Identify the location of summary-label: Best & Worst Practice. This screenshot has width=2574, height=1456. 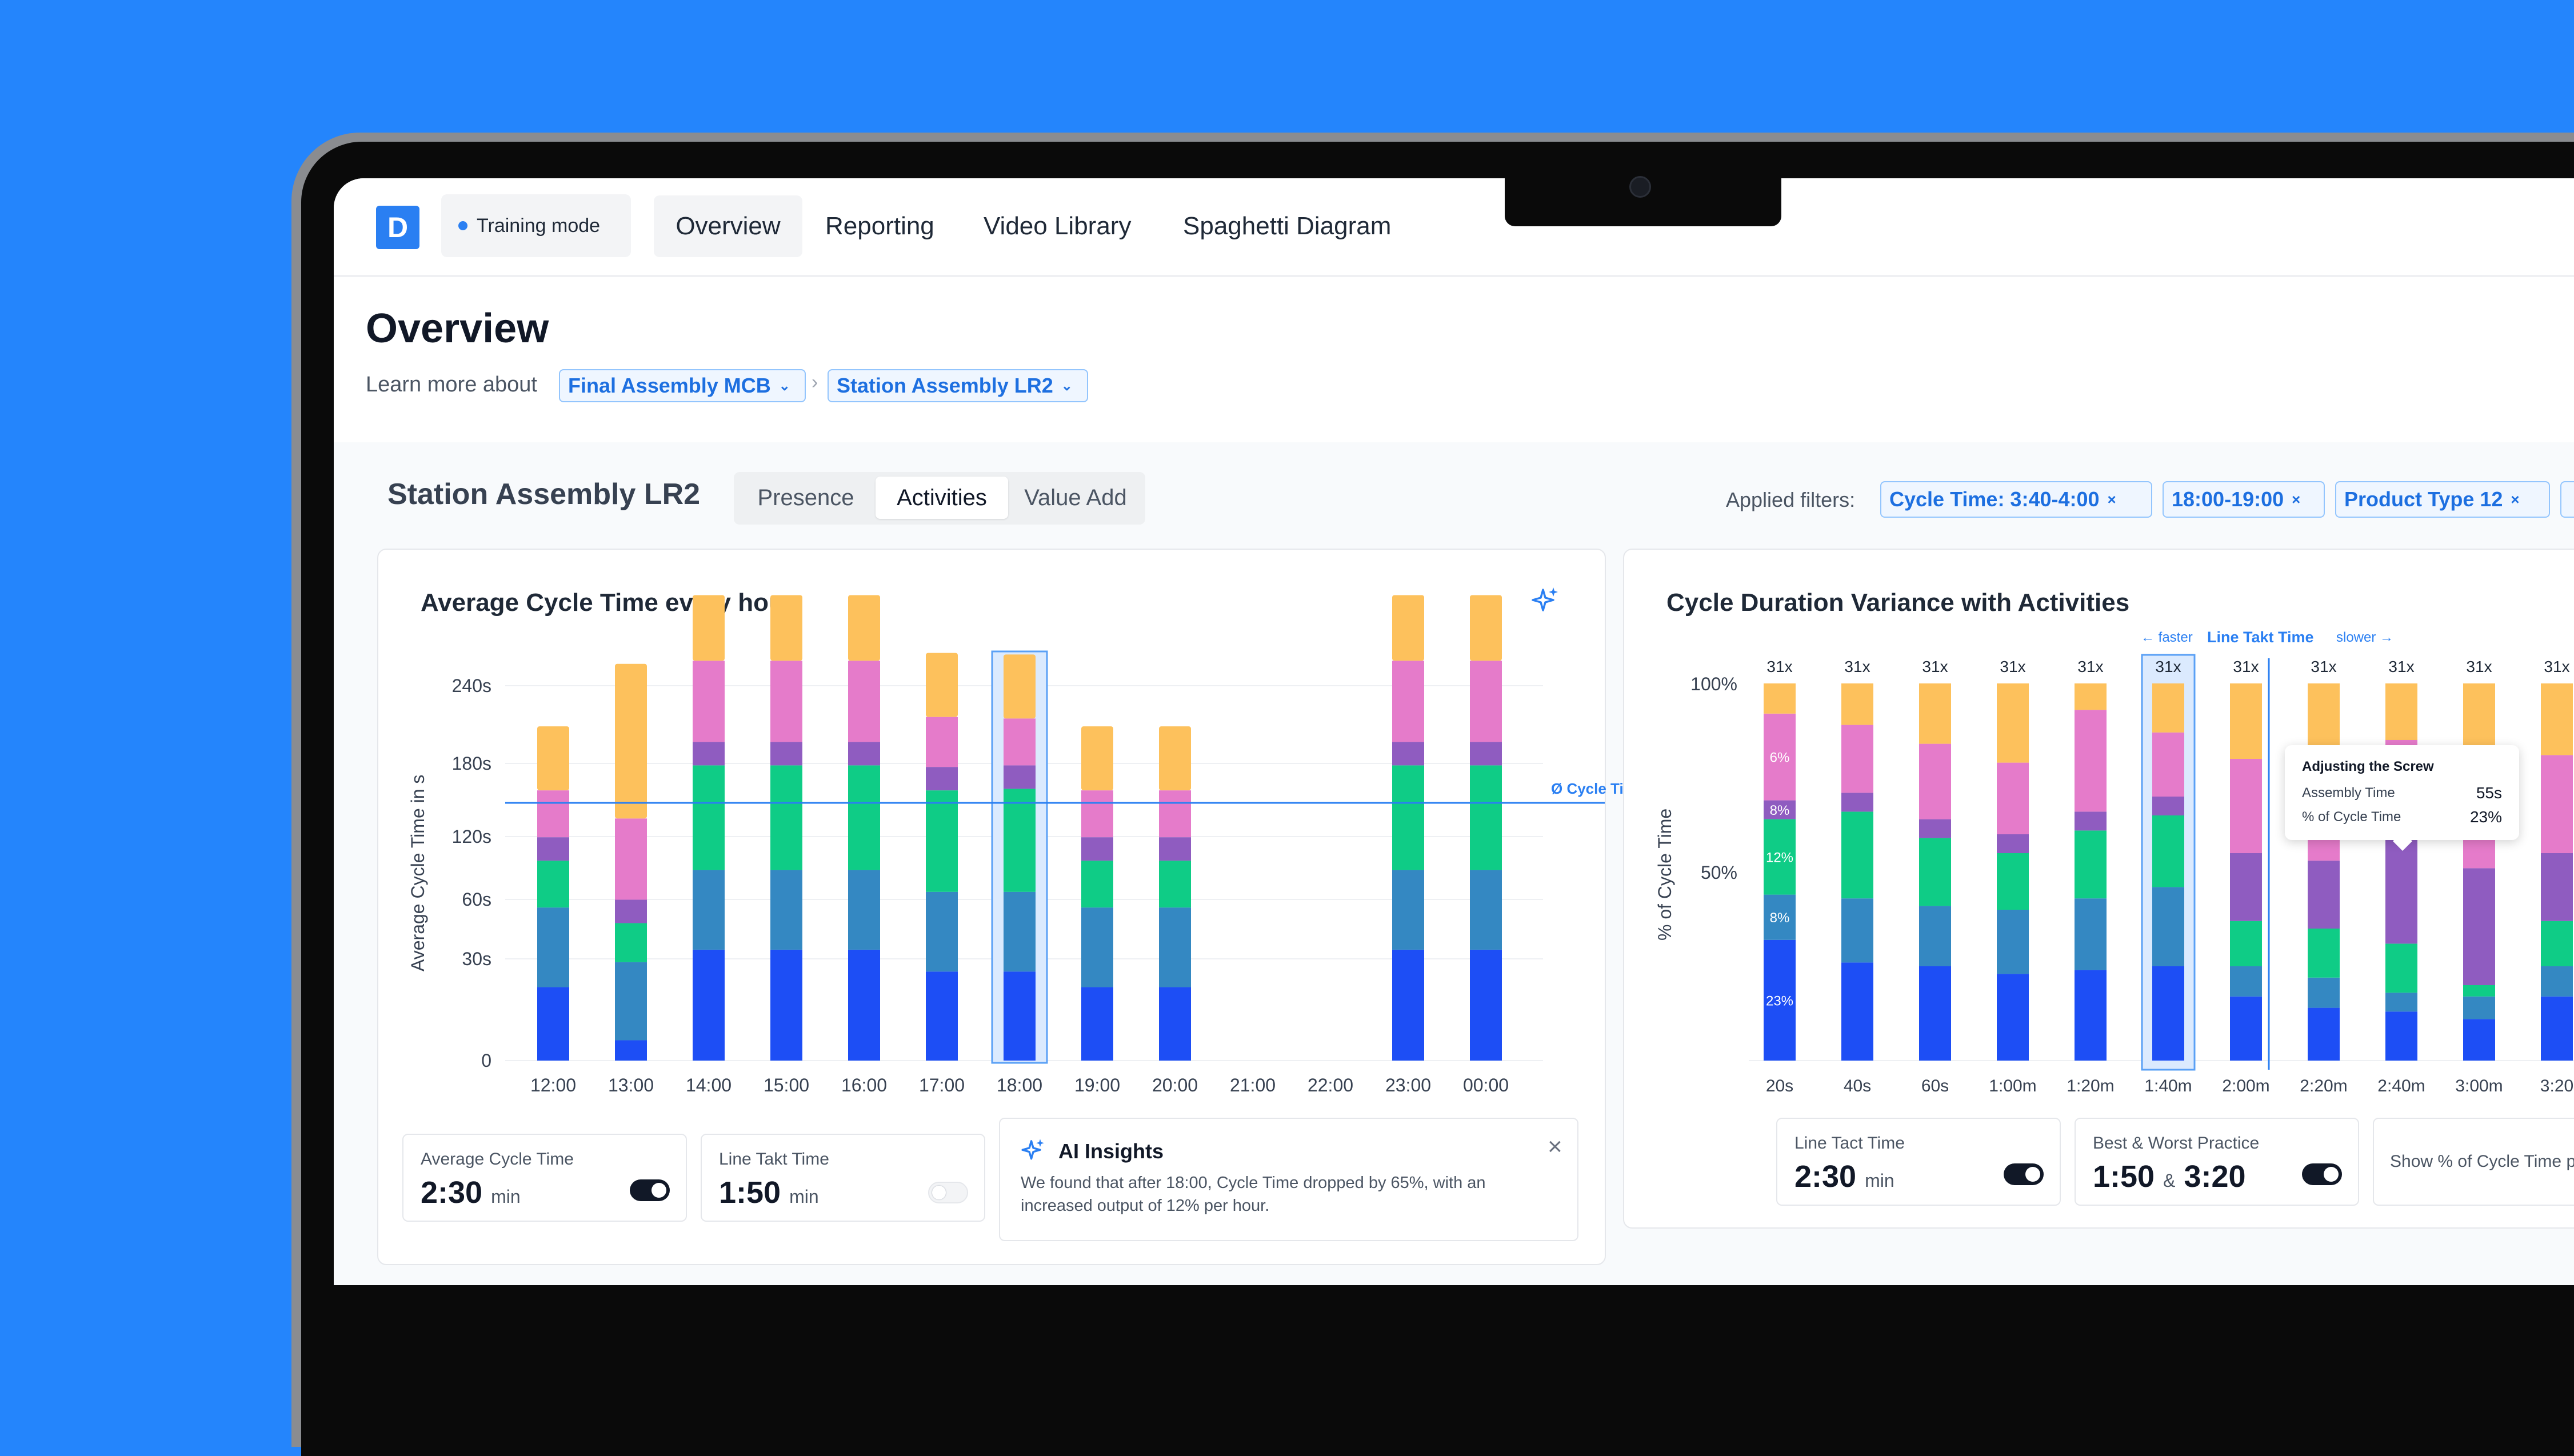
(2176, 1143).